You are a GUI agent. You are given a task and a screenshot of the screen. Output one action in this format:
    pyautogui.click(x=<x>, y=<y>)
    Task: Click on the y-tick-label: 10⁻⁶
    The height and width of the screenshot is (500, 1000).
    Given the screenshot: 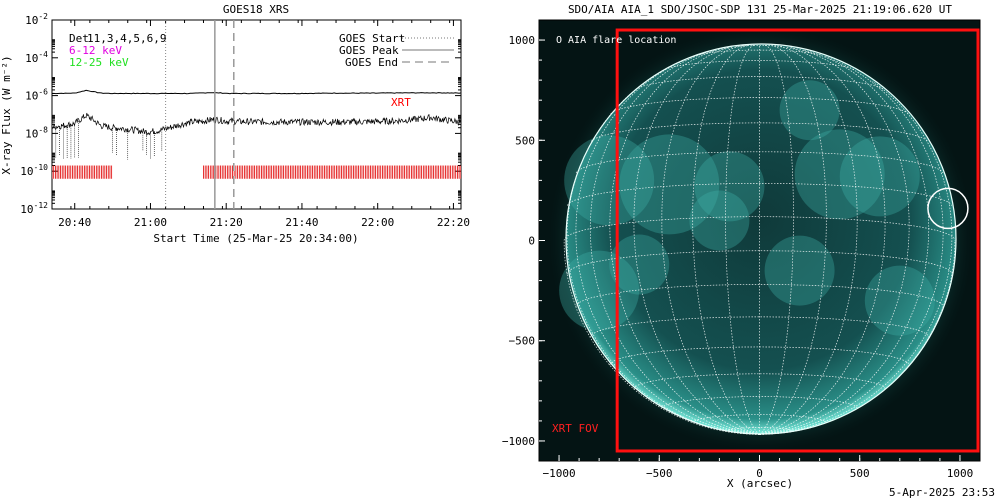 What is the action you would take?
    pyautogui.click(x=36, y=95)
    